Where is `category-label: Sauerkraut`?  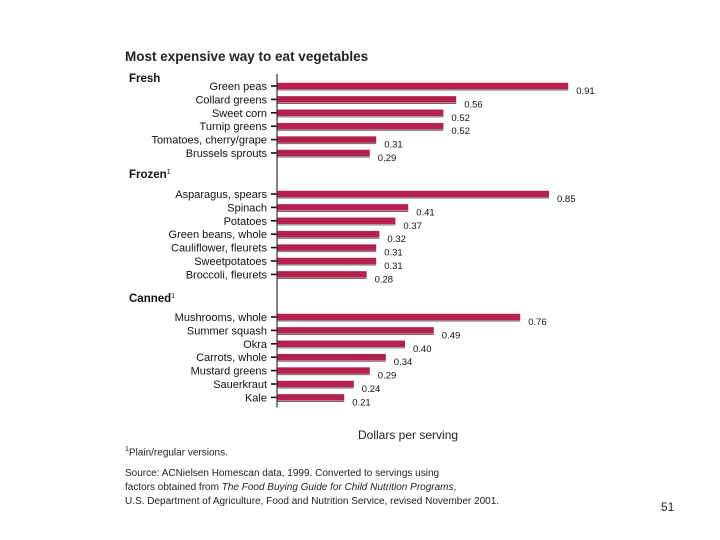
category-label: Sauerkraut is located at coordinates (240, 385).